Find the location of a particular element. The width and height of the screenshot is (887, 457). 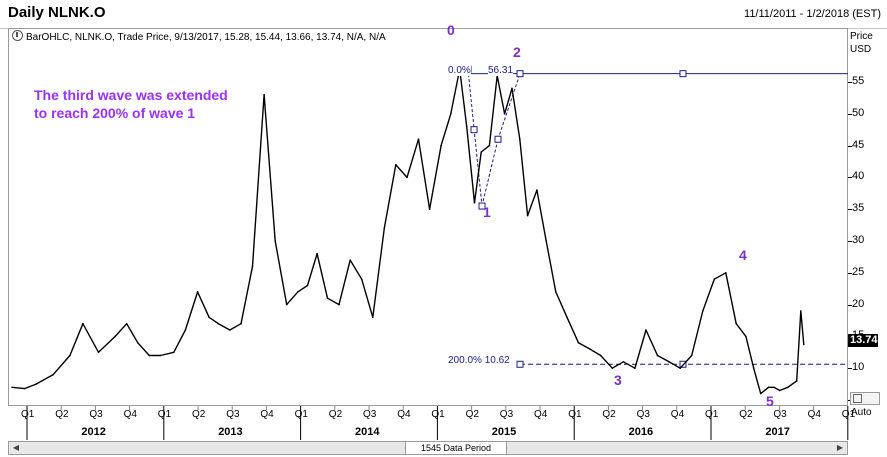

scroll-left-icon: ◀ is located at coordinates (16, 447).